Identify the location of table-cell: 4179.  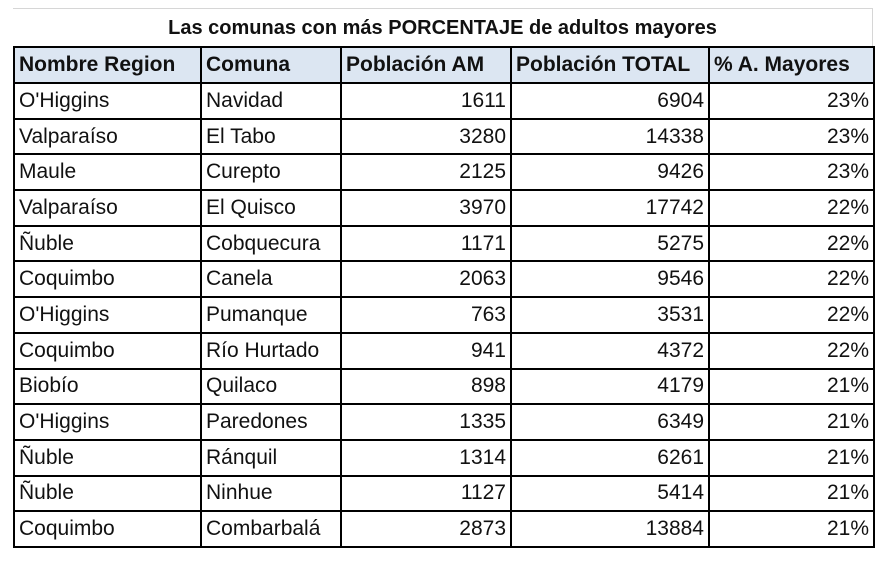
(610, 386).